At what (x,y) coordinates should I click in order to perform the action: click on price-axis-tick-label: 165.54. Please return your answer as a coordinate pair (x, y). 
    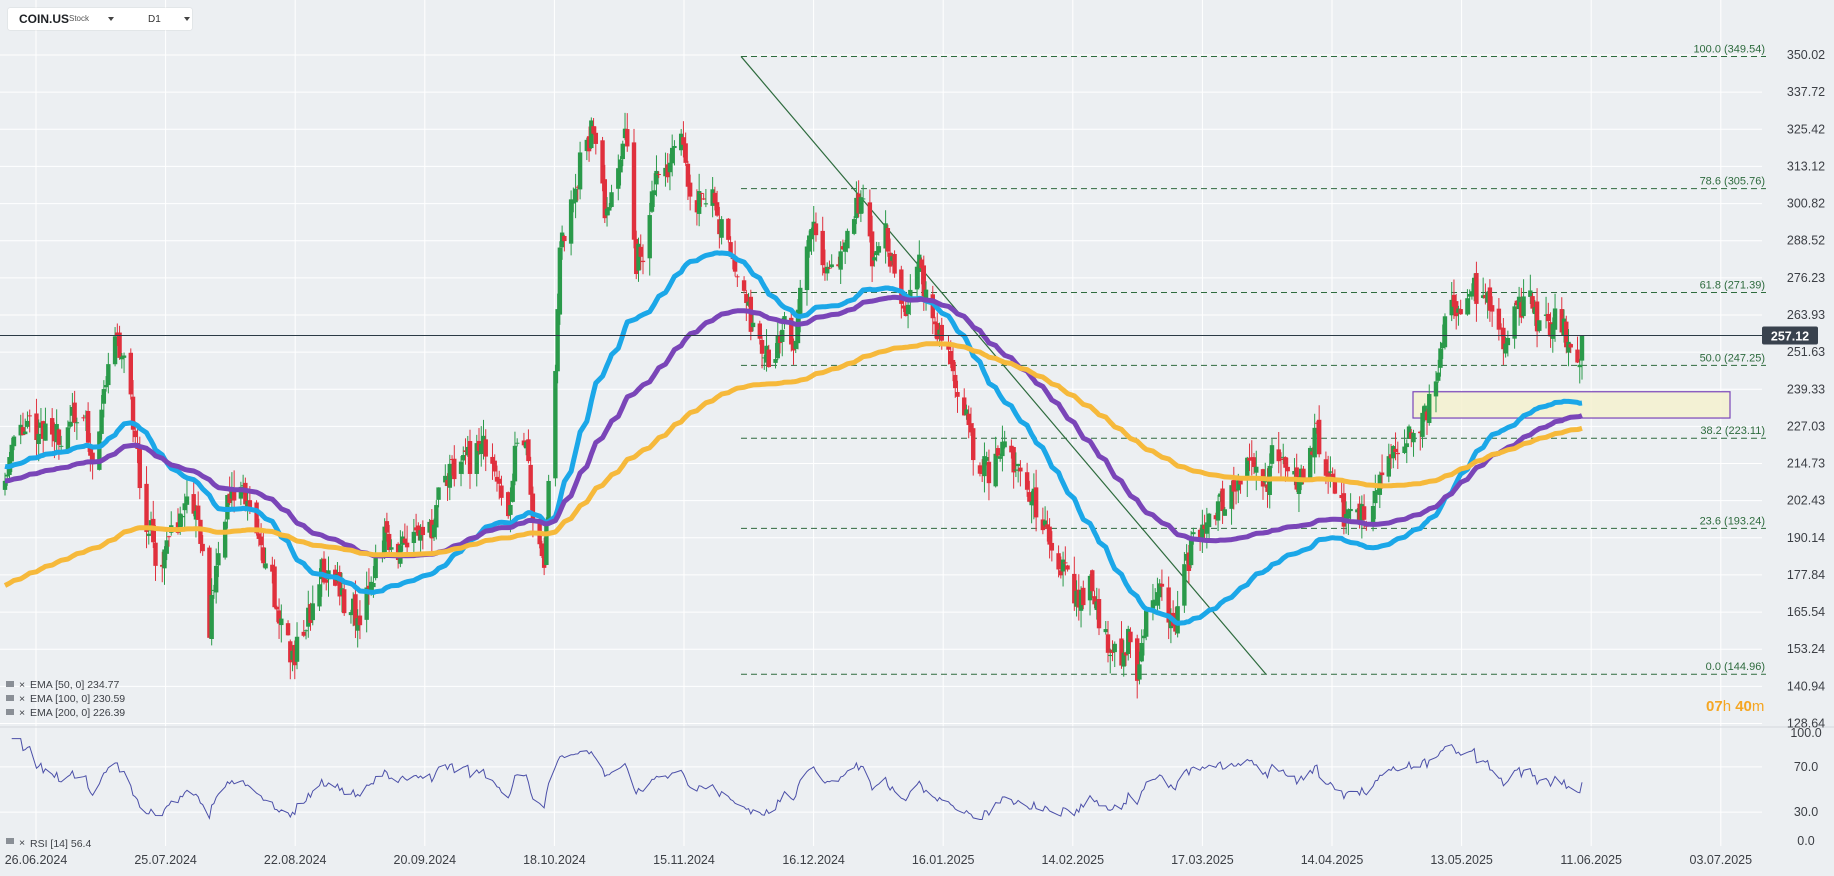
    Looking at the image, I should click on (1806, 612).